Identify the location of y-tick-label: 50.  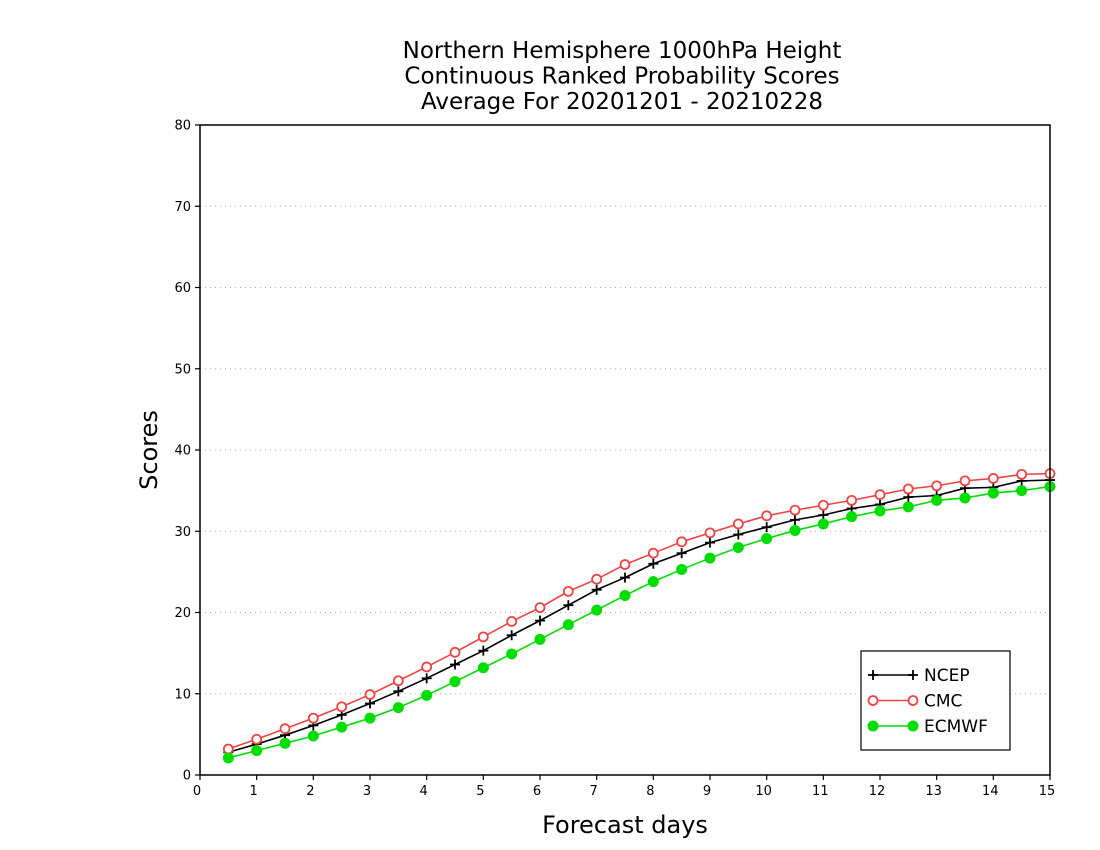
(182, 369).